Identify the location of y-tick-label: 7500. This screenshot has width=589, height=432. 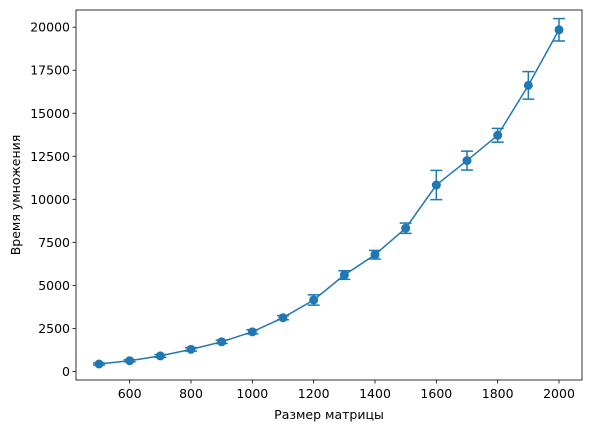
(54, 242).